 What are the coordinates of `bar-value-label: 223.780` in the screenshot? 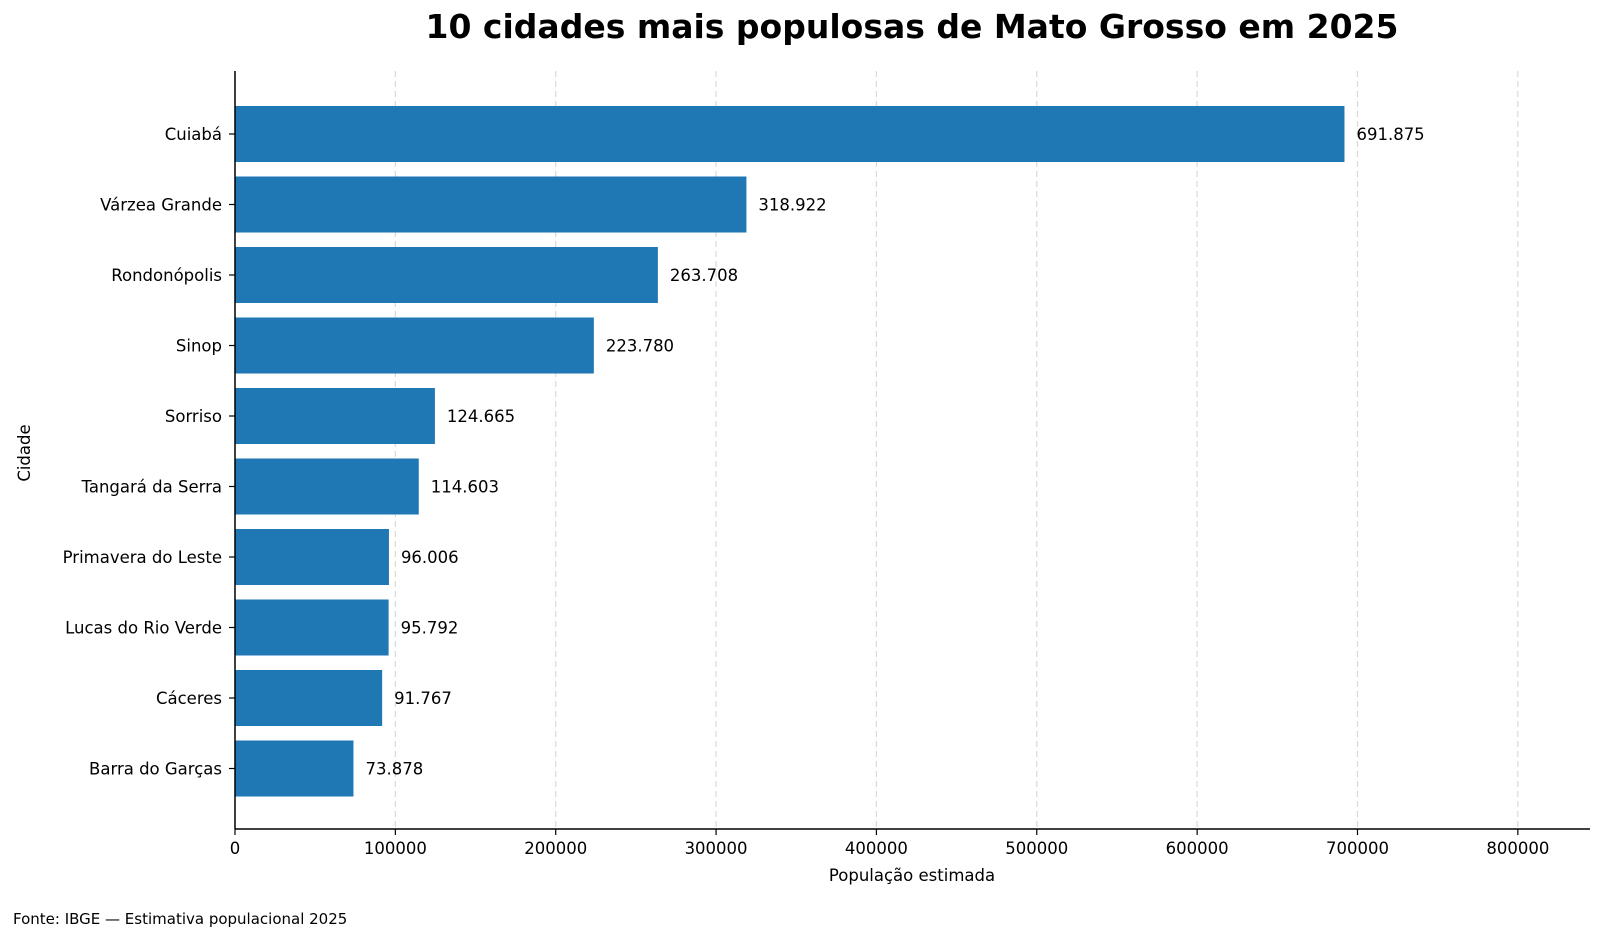 It's located at (640, 346).